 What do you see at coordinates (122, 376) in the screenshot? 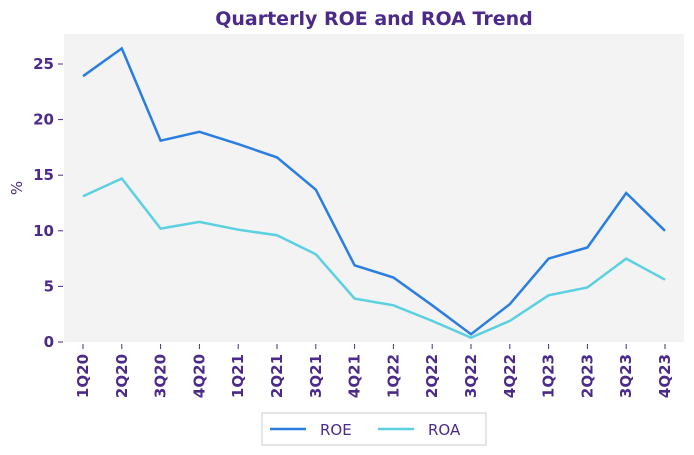
I see `x-tick-label: 2Q20` at bounding box center [122, 376].